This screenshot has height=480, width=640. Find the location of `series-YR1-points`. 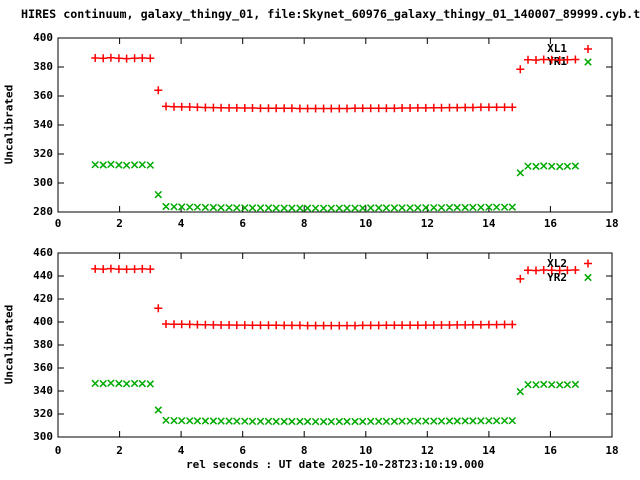

series-YR1-points is located at coordinates (335, 186).